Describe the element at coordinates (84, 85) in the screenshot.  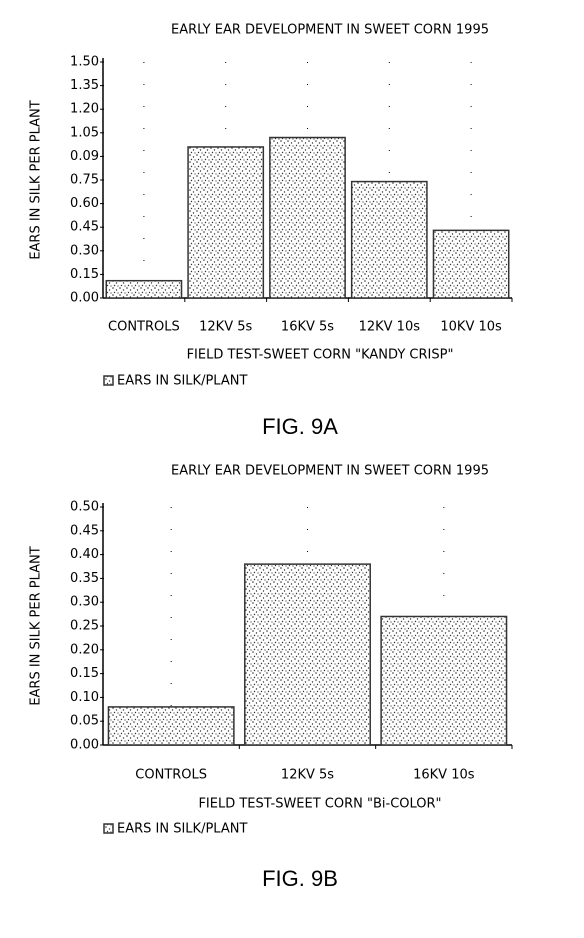
I see `y-tick-label: 1.35` at that location.